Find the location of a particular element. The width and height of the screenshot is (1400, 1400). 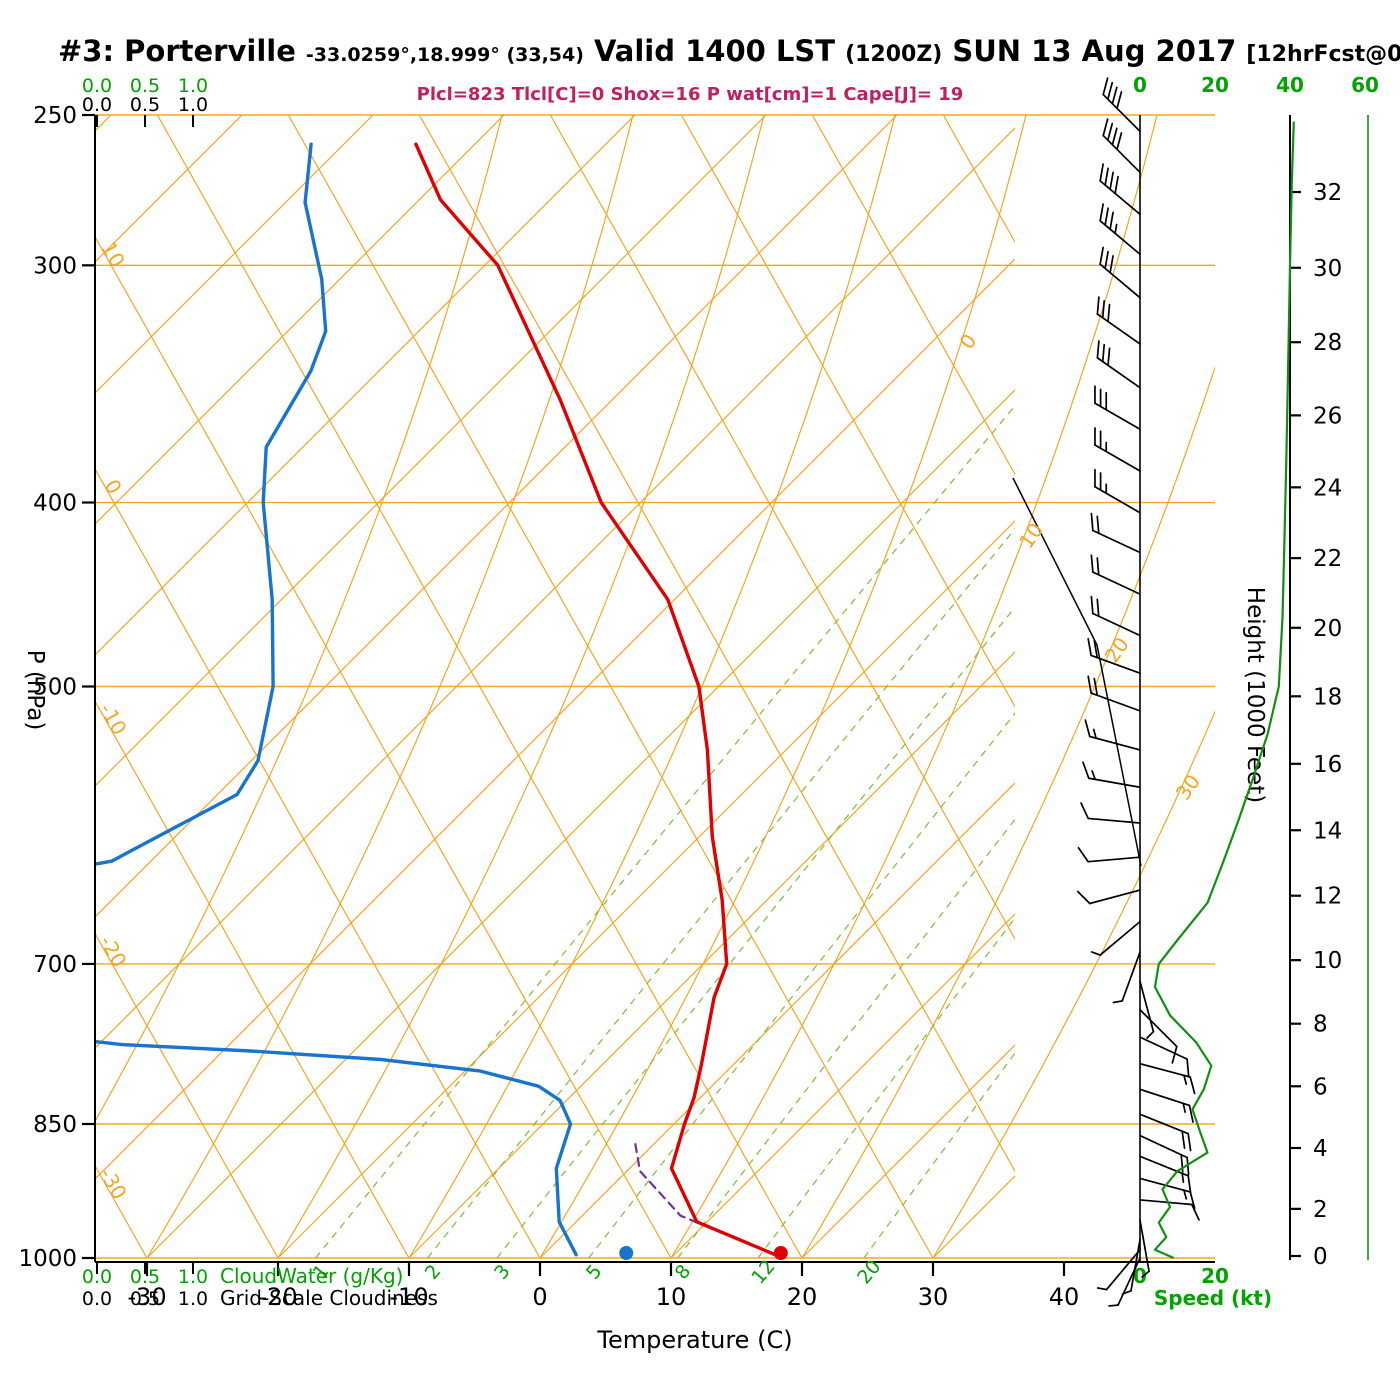

temperature-tick-label: -30 is located at coordinates (146, 1297).